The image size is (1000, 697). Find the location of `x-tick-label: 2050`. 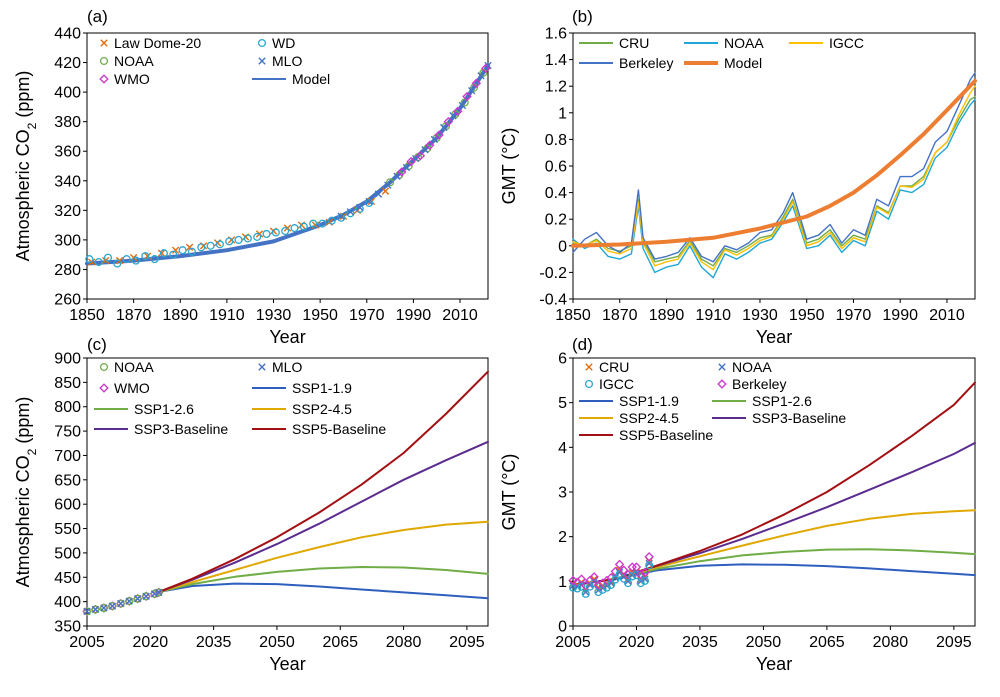

x-tick-label: 2050 is located at coordinates (764, 642).